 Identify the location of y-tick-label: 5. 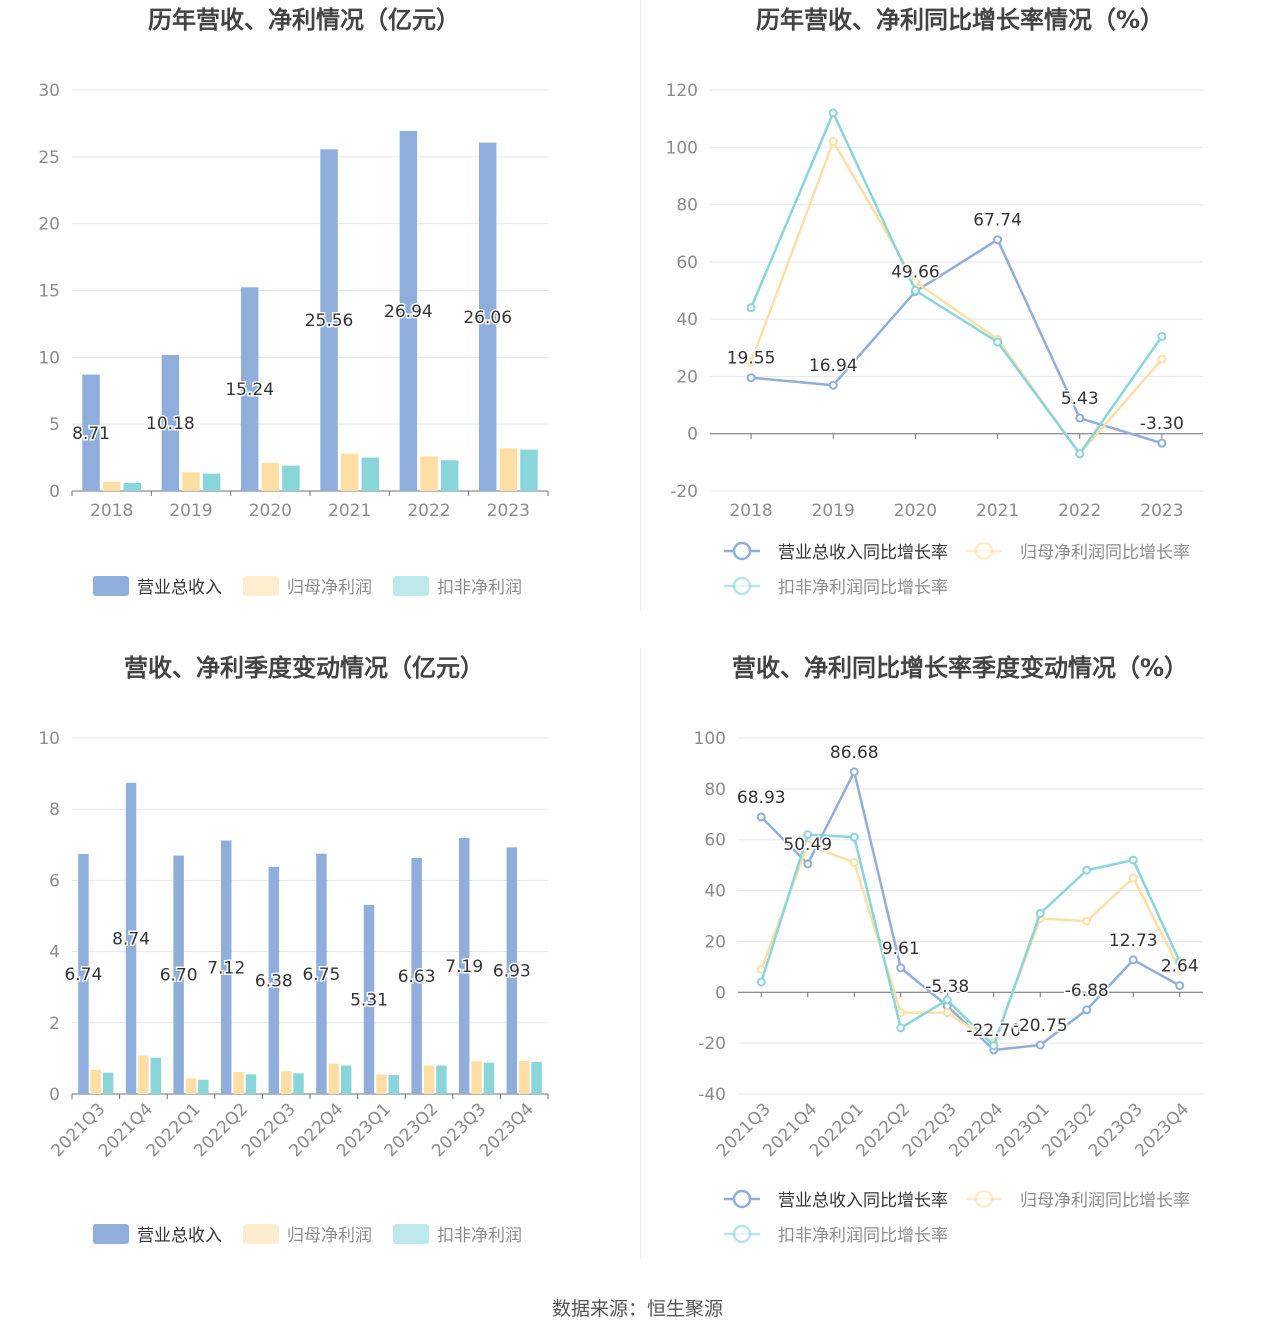
(54, 425).